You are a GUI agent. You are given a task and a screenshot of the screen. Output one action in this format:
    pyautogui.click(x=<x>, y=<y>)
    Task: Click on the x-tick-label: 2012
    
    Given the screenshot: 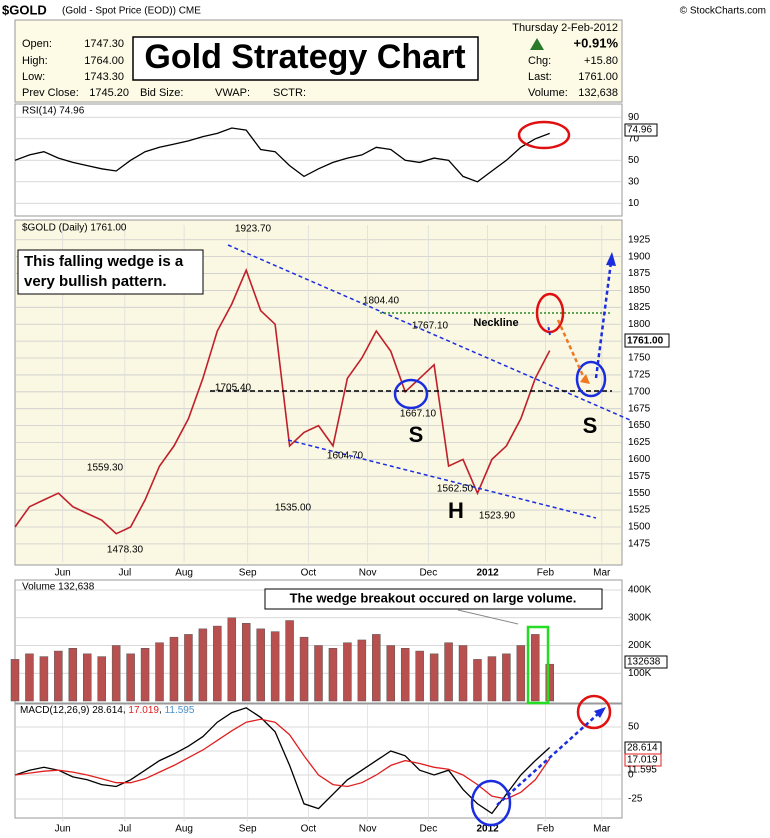 What is the action you would take?
    pyautogui.click(x=487, y=573)
    